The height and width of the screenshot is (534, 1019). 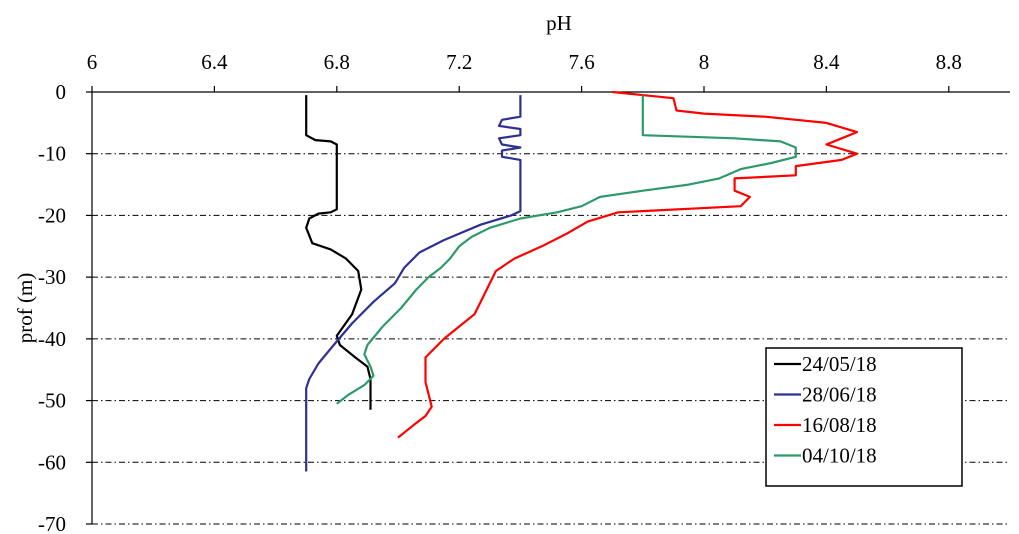 I want to click on x-tick-label: 8, so click(x=704, y=62).